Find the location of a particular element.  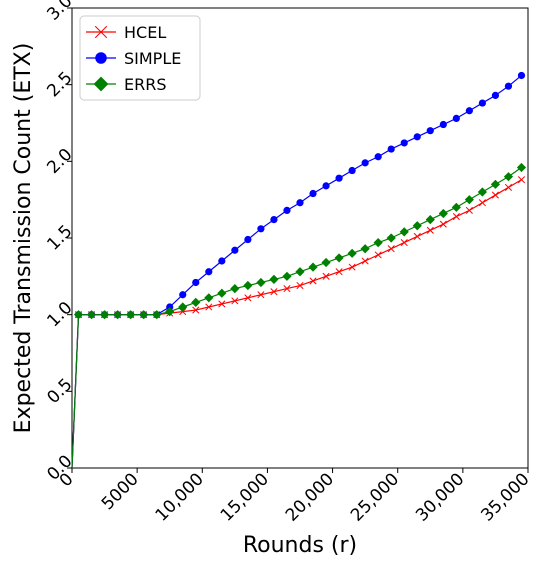

legend-item-simple: SIMPLE is located at coordinates (133, 58).